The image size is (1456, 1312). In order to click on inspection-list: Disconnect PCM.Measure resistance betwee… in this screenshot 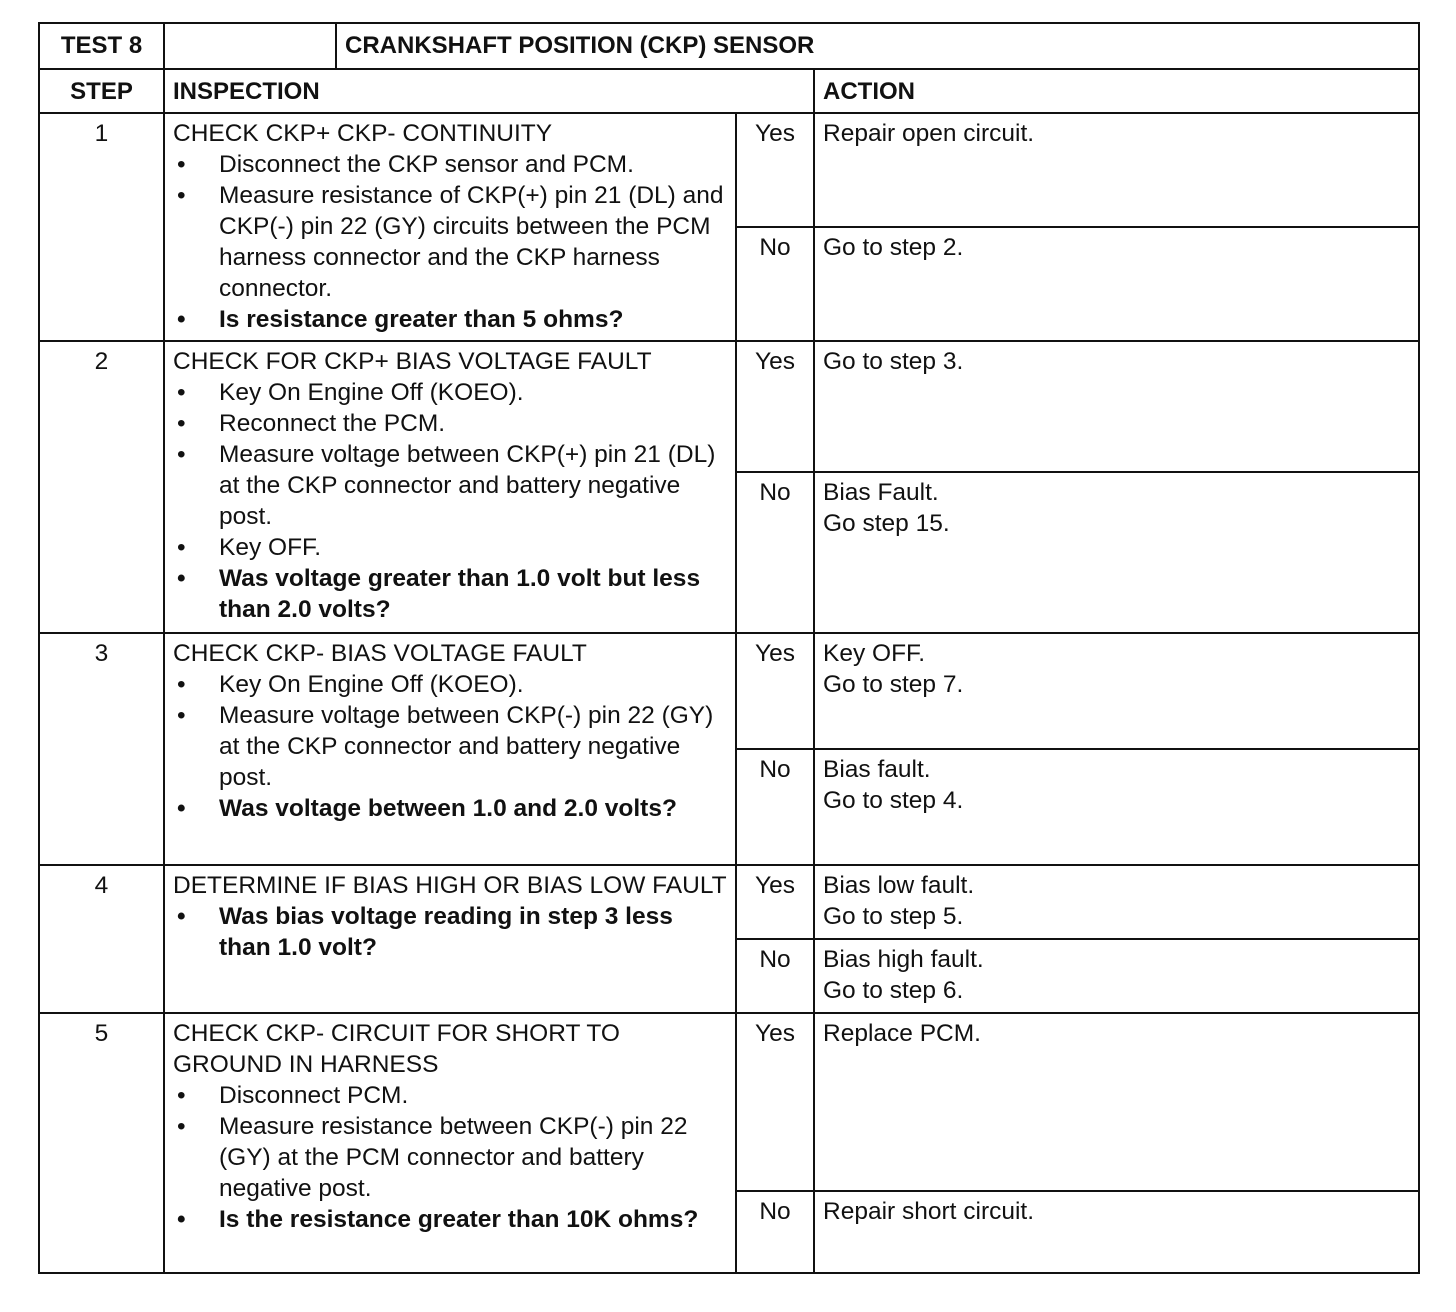, I will do `click(450, 1157)`.